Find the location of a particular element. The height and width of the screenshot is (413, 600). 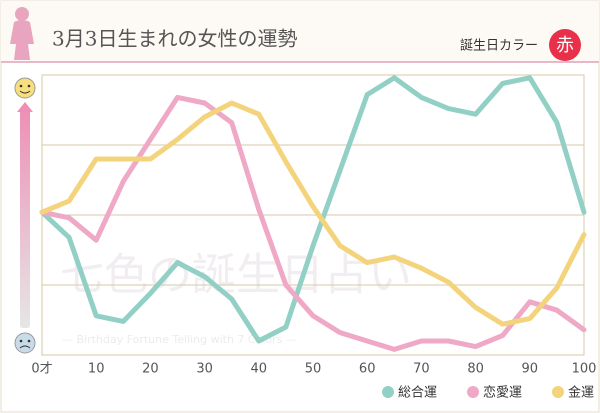

mood-bar is located at coordinates (25, 218).